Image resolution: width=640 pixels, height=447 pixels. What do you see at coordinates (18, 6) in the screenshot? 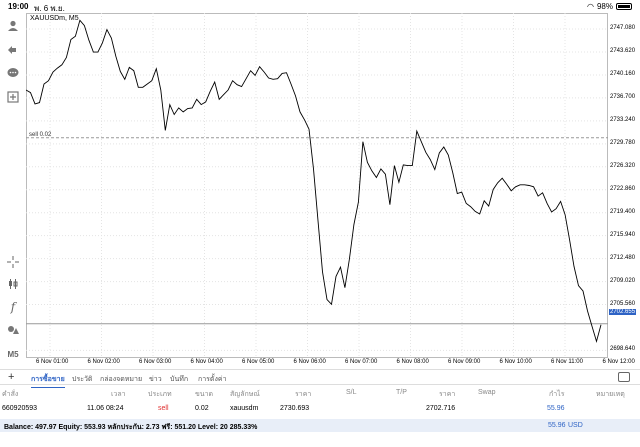
I see `clock: 19:00` at bounding box center [18, 6].